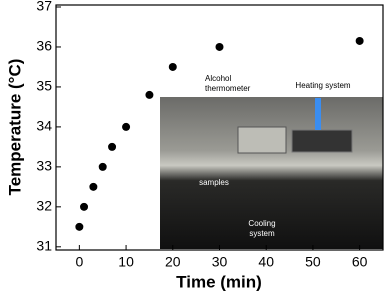 This screenshot has height=298, width=386. What do you see at coordinates (261, 223) in the screenshot?
I see `annotation-line: Cooling` at bounding box center [261, 223].